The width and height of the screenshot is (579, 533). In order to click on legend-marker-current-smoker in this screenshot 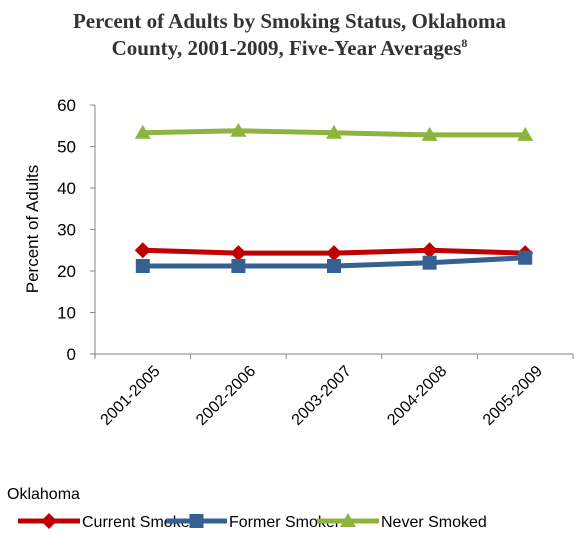, I will do `click(49, 521)`.